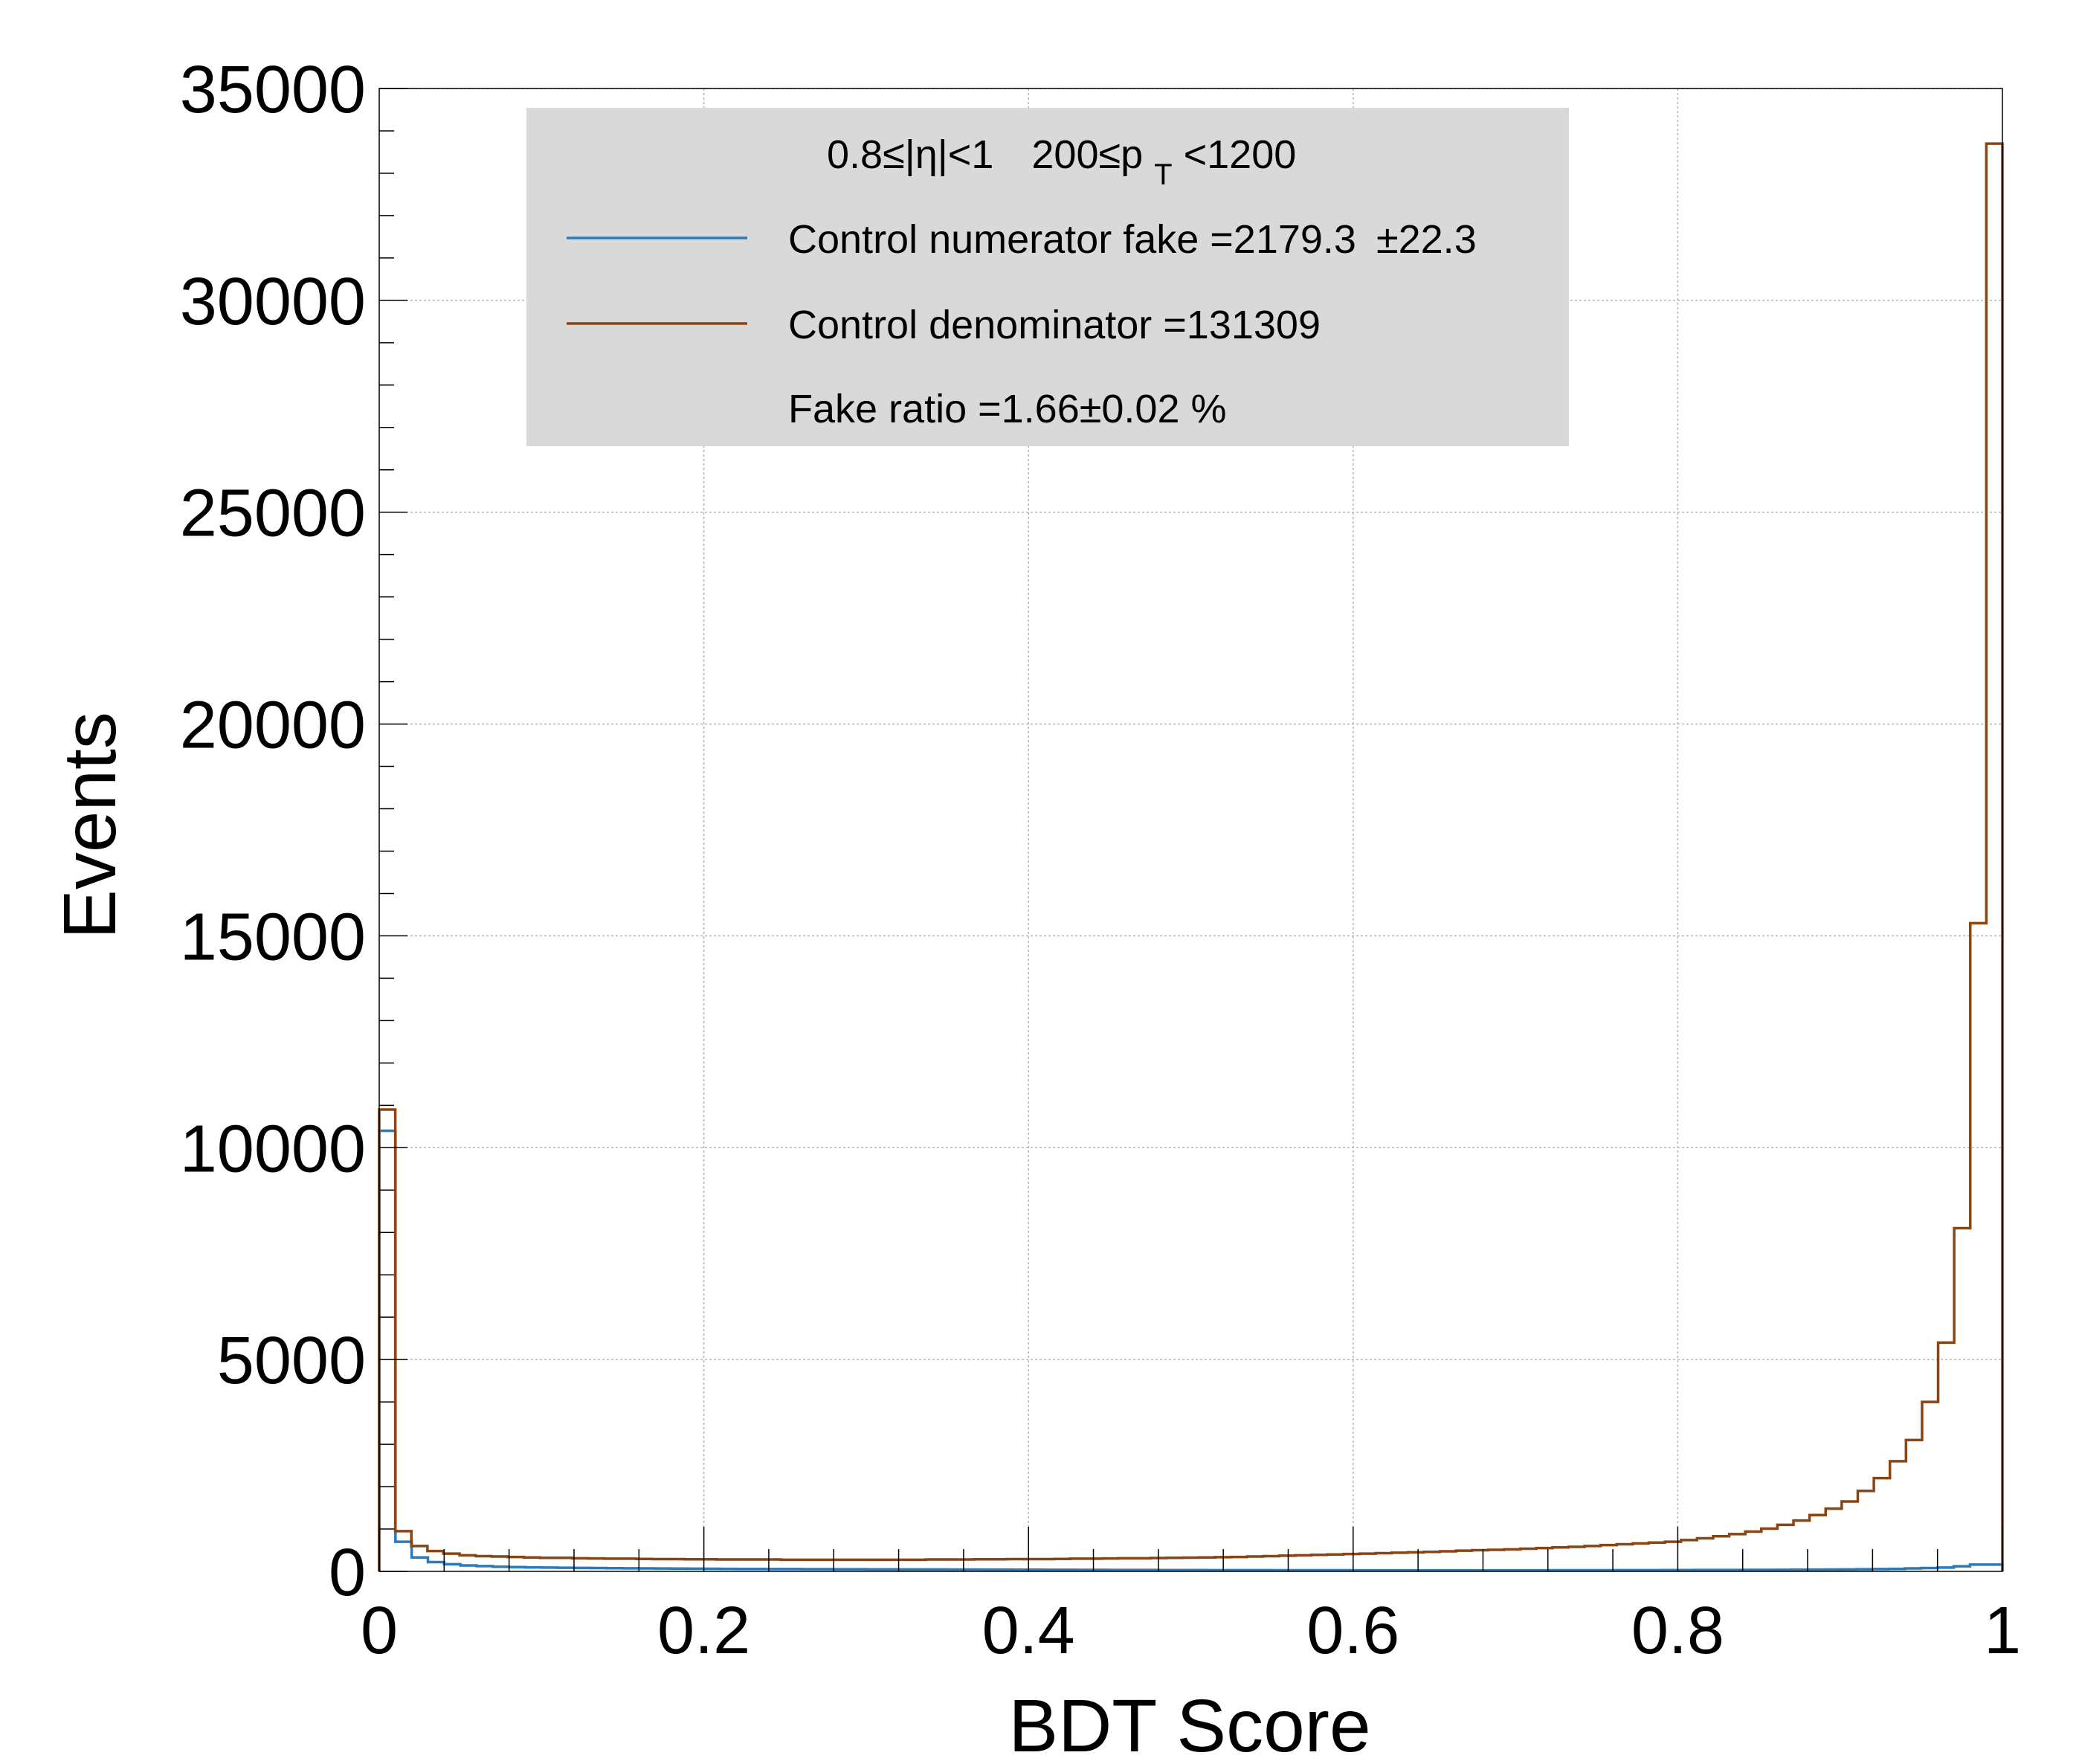 The height and width of the screenshot is (1764, 2079). What do you see at coordinates (1072, 239) in the screenshot?
I see `legend-entry-numerator-label: Control numerator fake =2179.3` at bounding box center [1072, 239].